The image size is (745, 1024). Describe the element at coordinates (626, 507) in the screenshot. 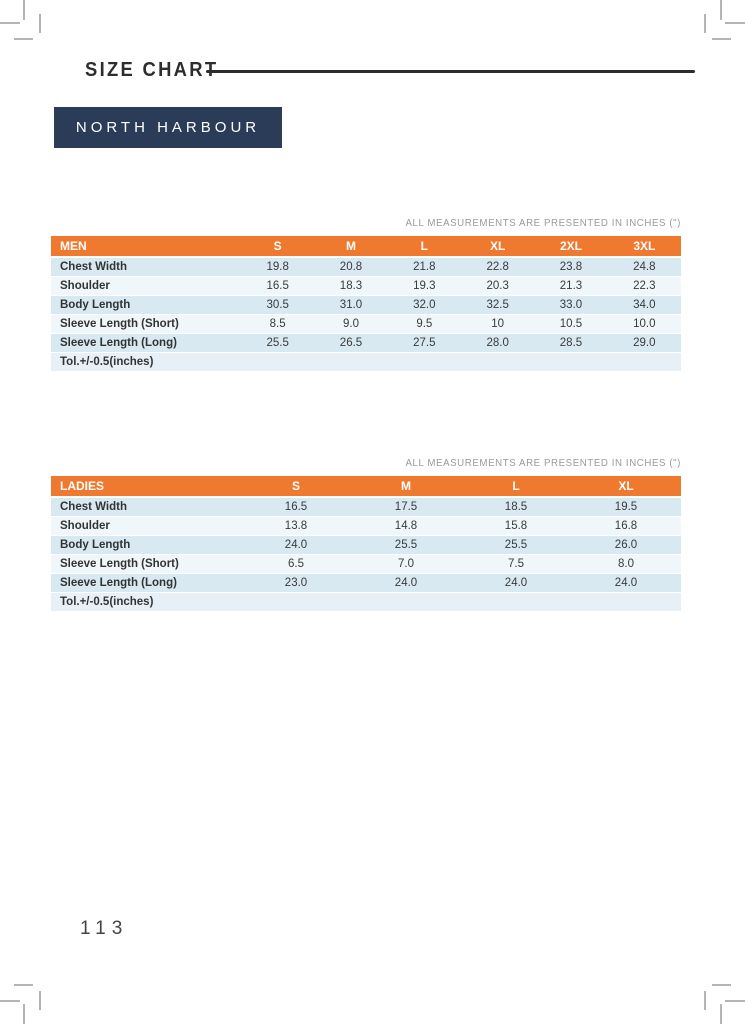

I see `measurement-value: 19.5` at that location.